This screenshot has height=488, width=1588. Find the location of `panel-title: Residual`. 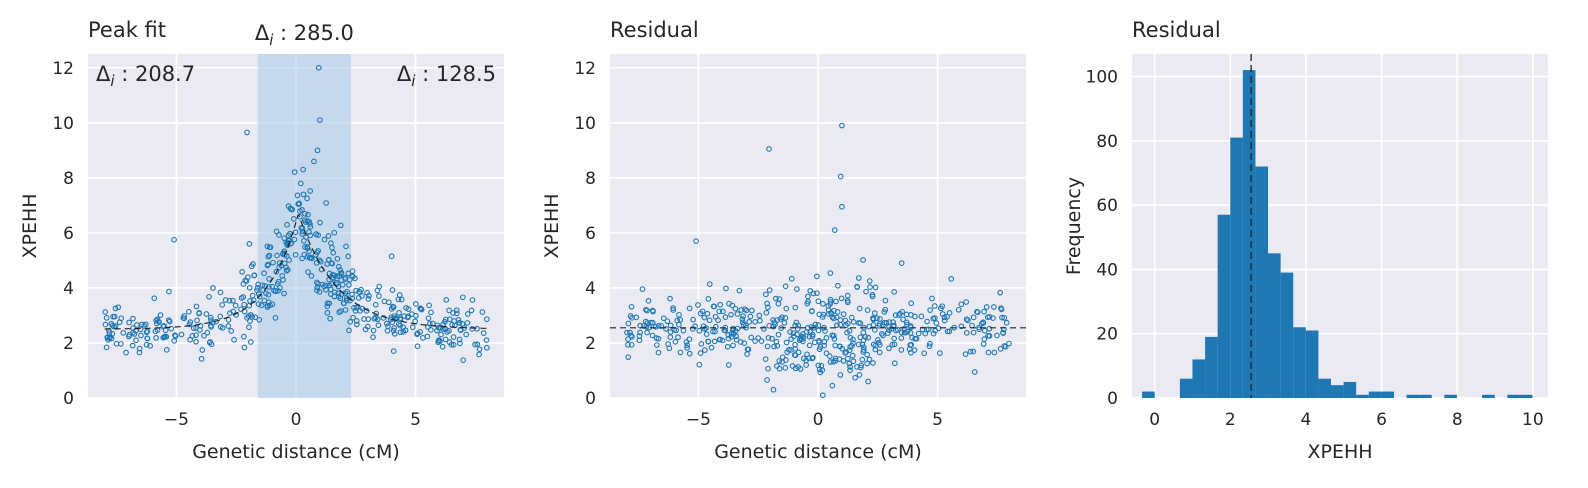

panel-title: Residual is located at coordinates (654, 30).